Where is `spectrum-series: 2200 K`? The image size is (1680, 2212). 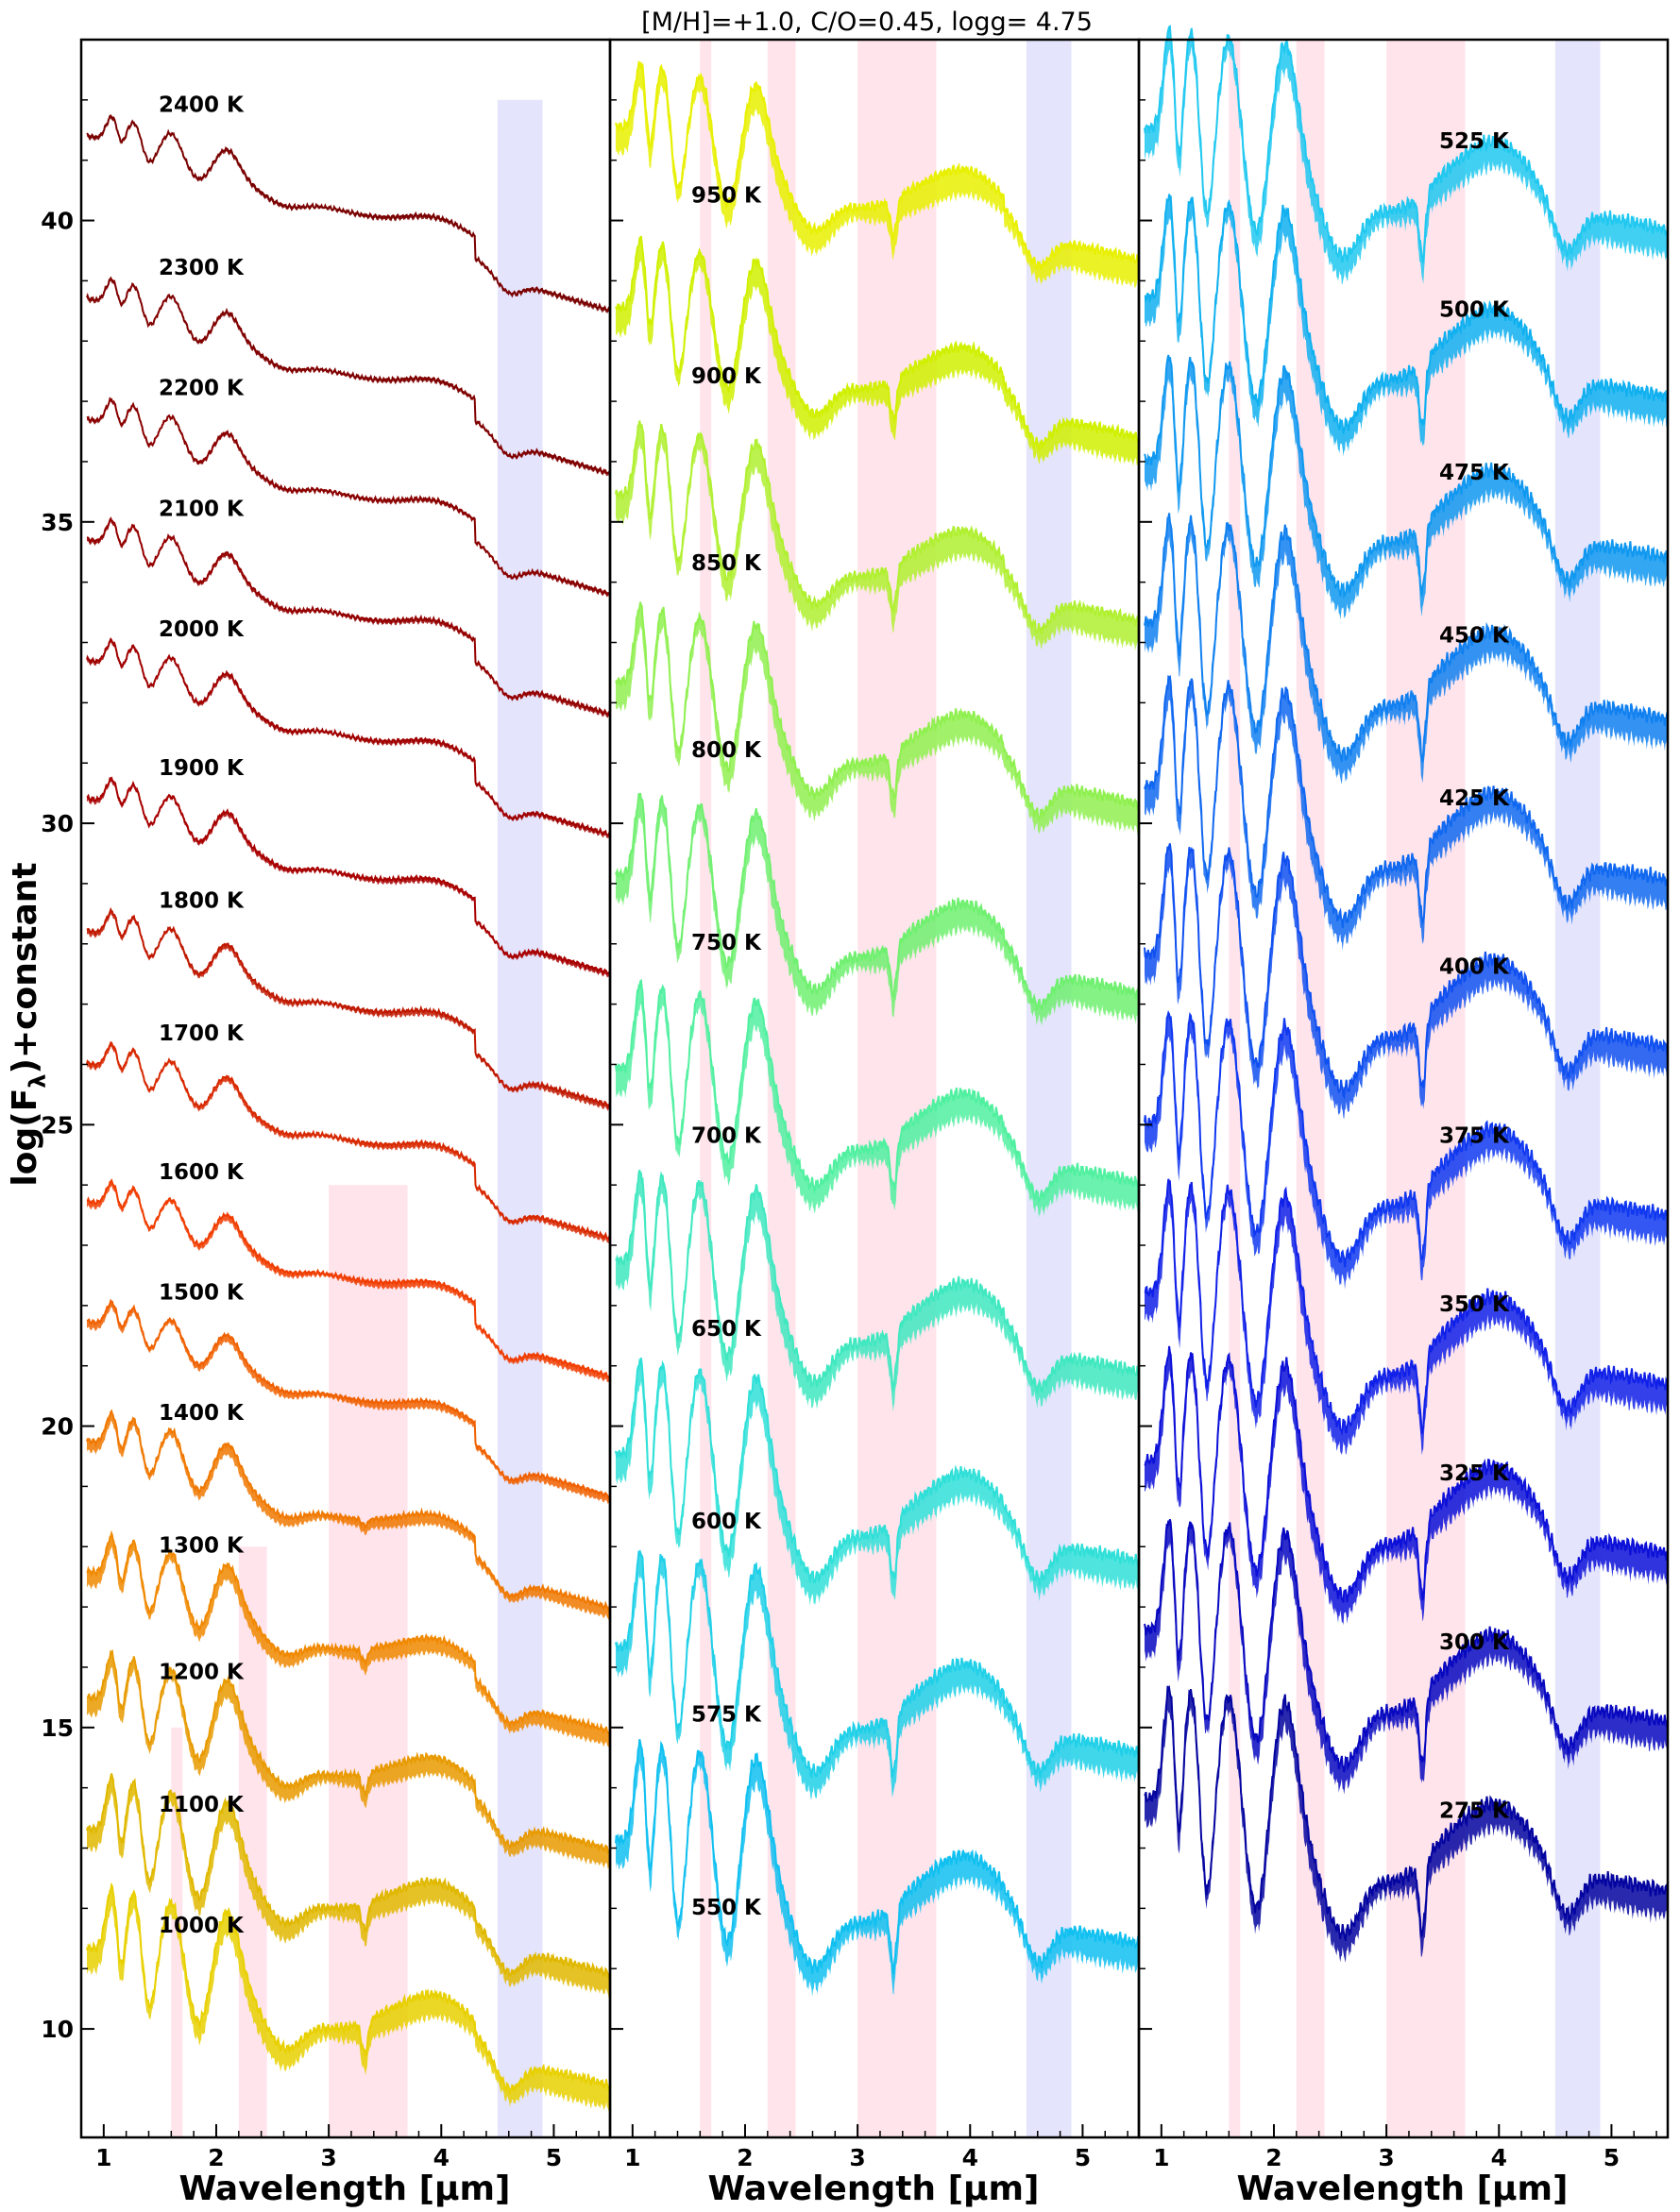 spectrum-series: 2200 K is located at coordinates (348, 487).